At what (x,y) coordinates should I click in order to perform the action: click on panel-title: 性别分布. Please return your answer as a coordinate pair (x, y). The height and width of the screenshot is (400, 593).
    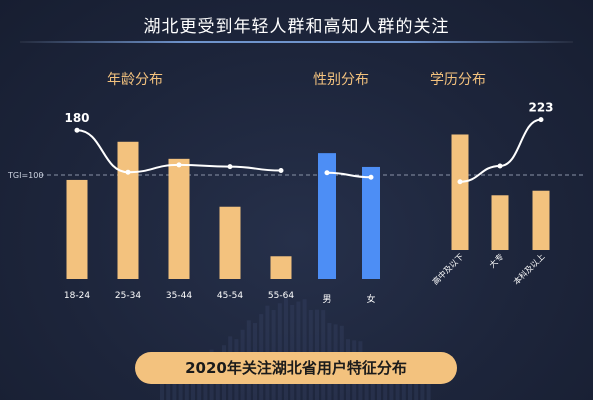
    Looking at the image, I should click on (341, 80).